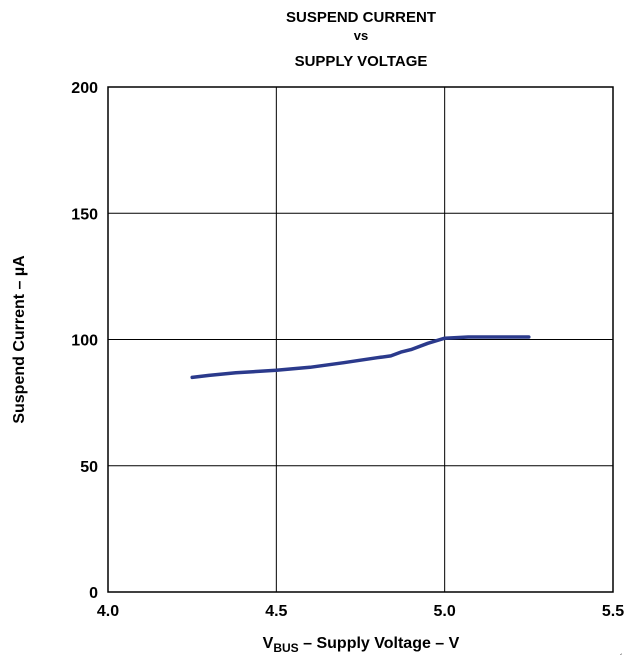 This screenshot has height=662, width=629. What do you see at coordinates (613, 611) in the screenshot?
I see `x-tick-label: 5.5` at bounding box center [613, 611].